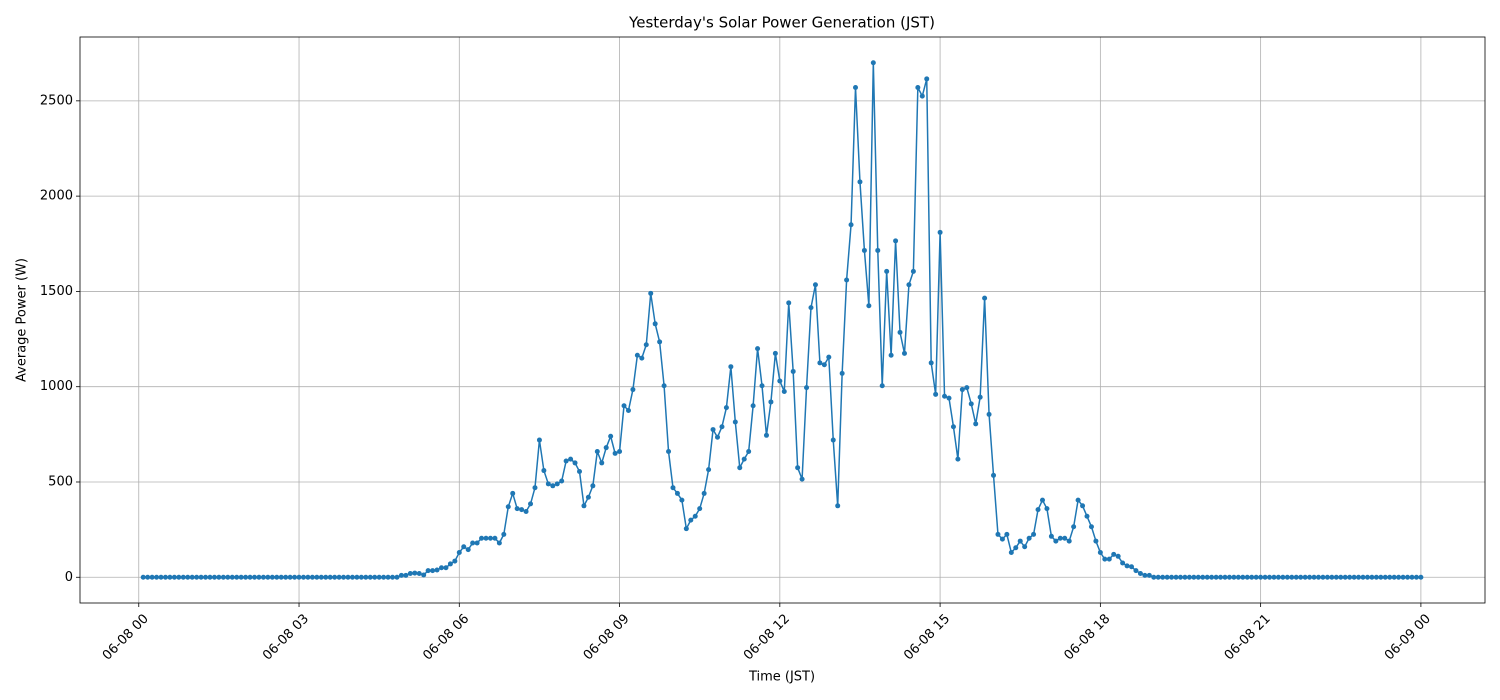  I want to click on y-tick-label: 2000, so click(56, 196).